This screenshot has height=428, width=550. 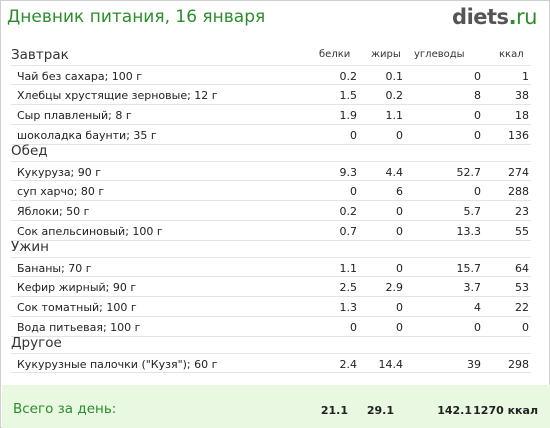 What do you see at coordinates (276, 406) in the screenshot?
I see `daily-total: Всего за день: 21.1 29.1 142.1 1270 ккал` at bounding box center [276, 406].